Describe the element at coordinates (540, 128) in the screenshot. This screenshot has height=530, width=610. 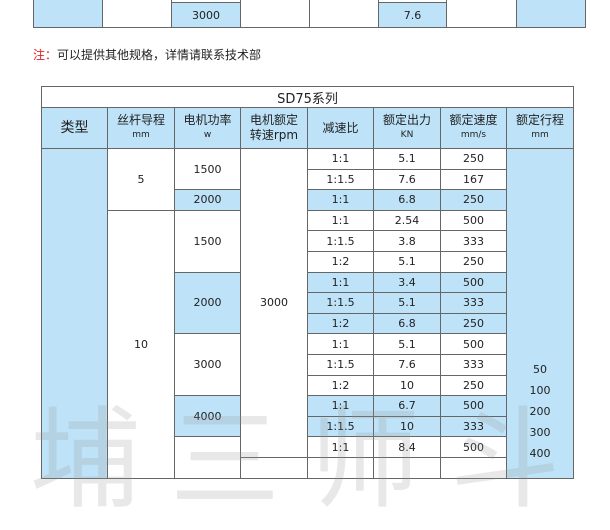
I see `header-7: 额定行程 mm` at that location.